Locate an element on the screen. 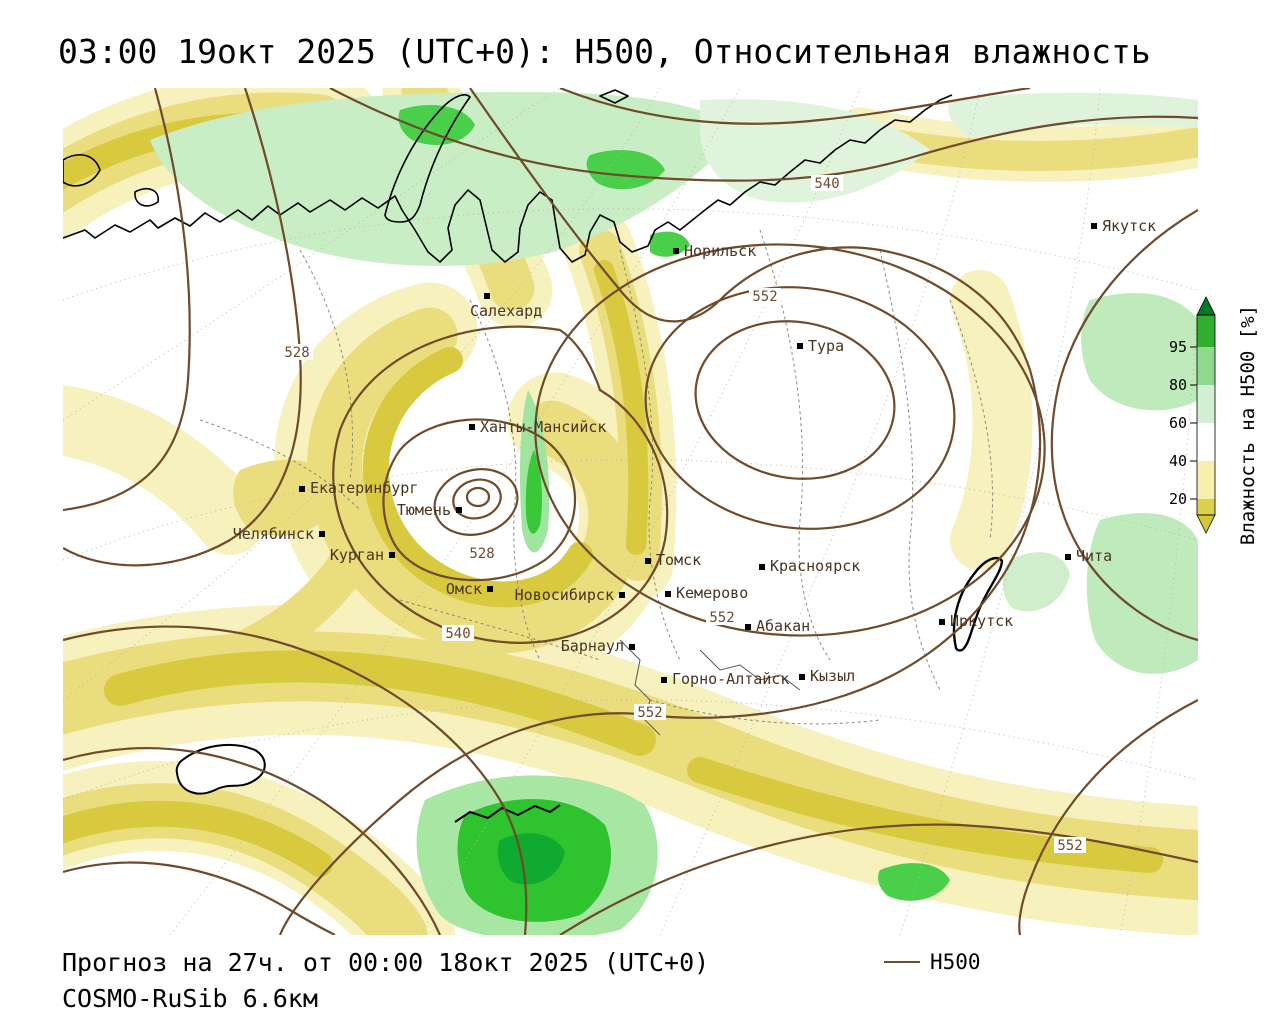 The width and height of the screenshot is (1280, 1024). colorbar: 95 80 60 40 20 Влажность на H500 [%] is located at coordinates (1214, 420).